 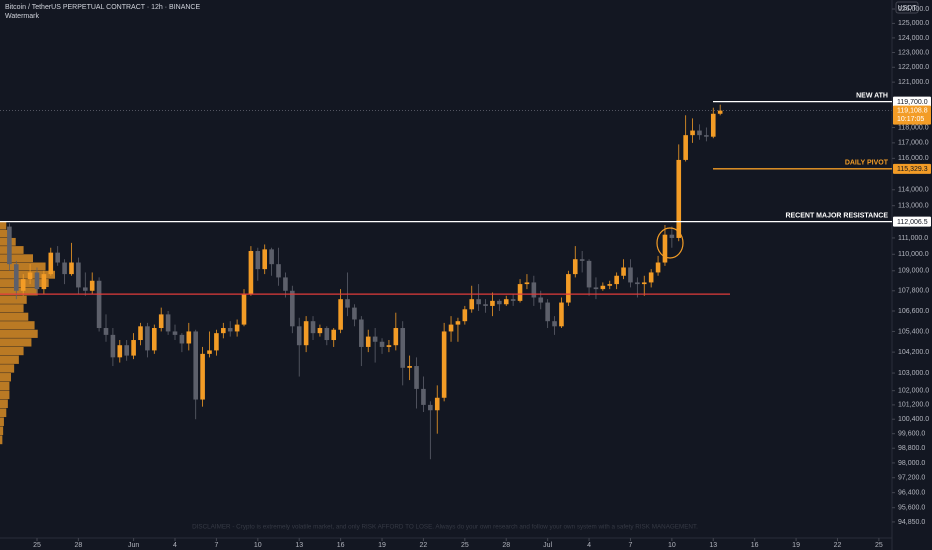 I want to click on x-tick-label: 22, so click(x=838, y=545).